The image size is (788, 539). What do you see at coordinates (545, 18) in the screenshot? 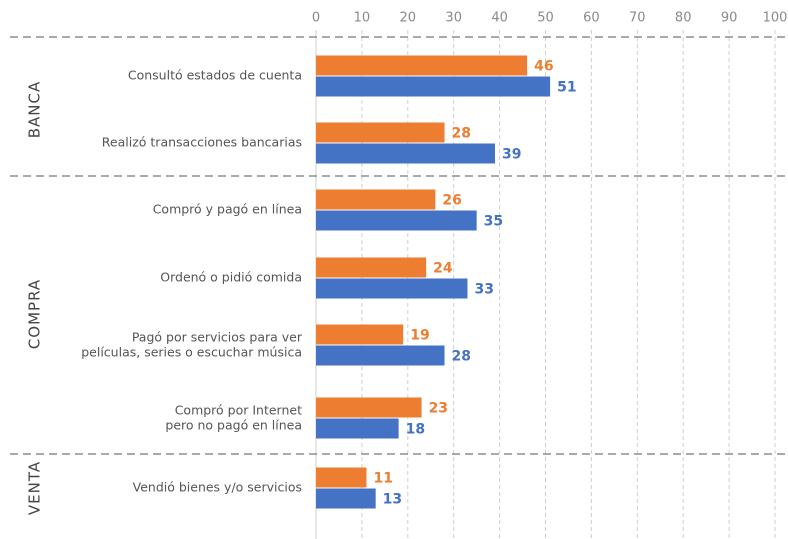
I see `x-tick-label: 50` at bounding box center [545, 18].